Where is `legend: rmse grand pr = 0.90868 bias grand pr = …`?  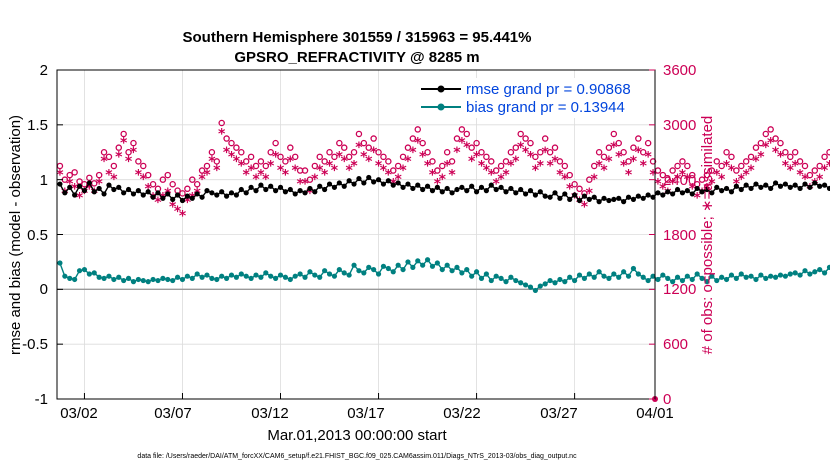 legend: rmse grand pr = 0.90868 bias grand pr = … is located at coordinates (535, 98).